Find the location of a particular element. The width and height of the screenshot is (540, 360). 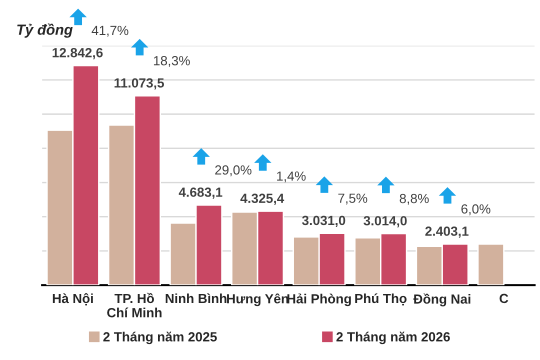

data-label: 4.325,4 is located at coordinates (262, 199).